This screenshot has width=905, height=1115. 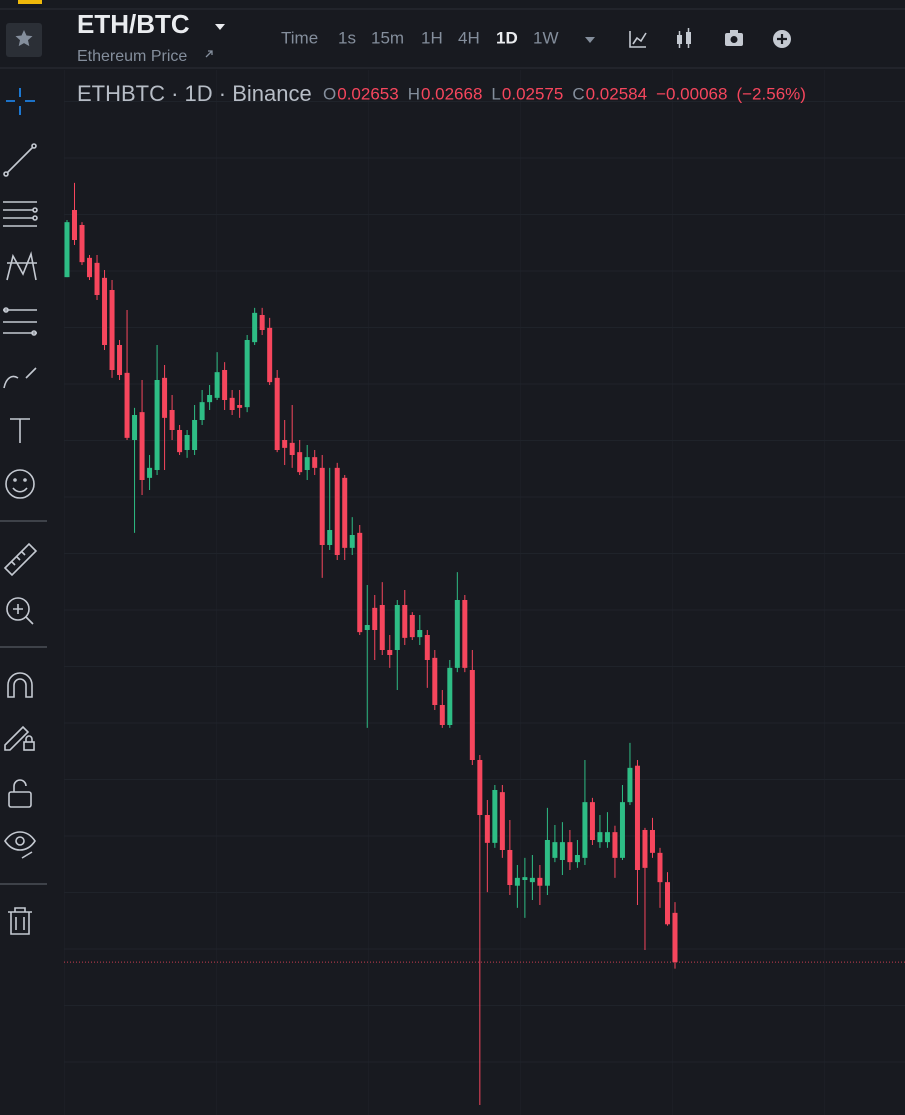 I want to click on toolbar, so click(x=23, y=511).